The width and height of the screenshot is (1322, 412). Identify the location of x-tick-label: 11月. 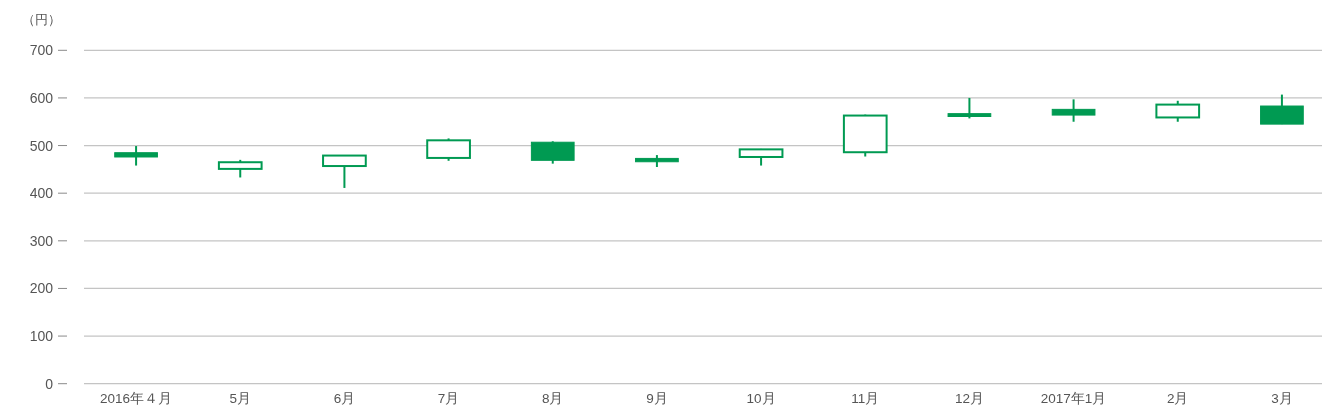
(865, 398).